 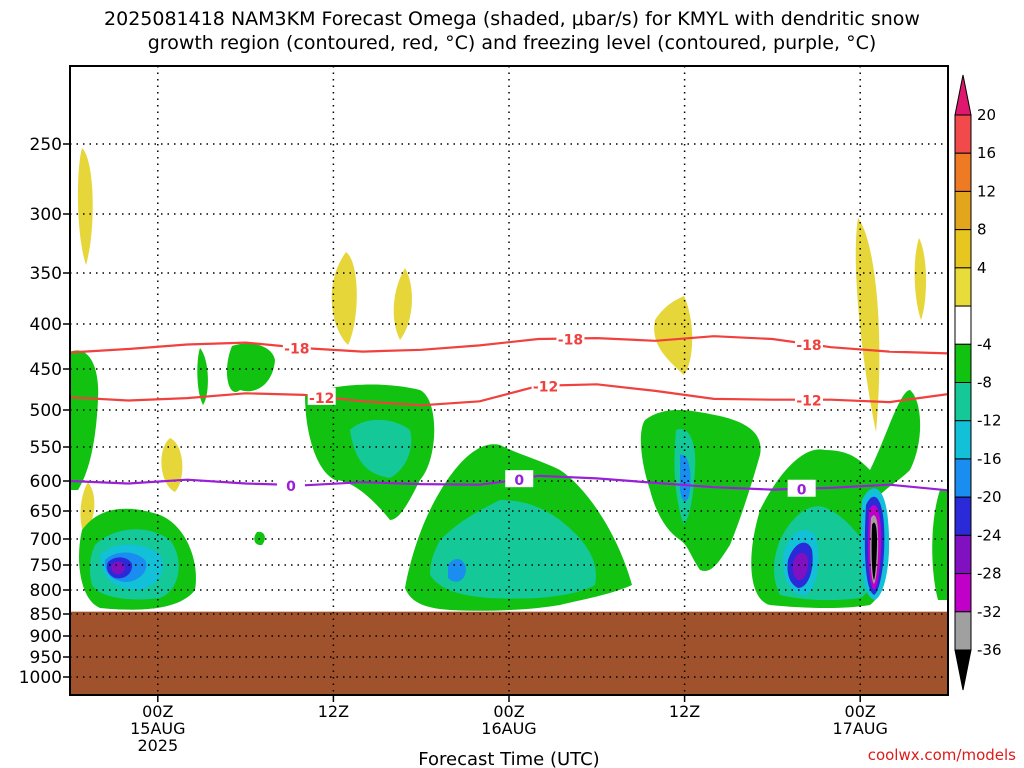 I want to click on colorbar-label: -28, so click(x=989, y=574).